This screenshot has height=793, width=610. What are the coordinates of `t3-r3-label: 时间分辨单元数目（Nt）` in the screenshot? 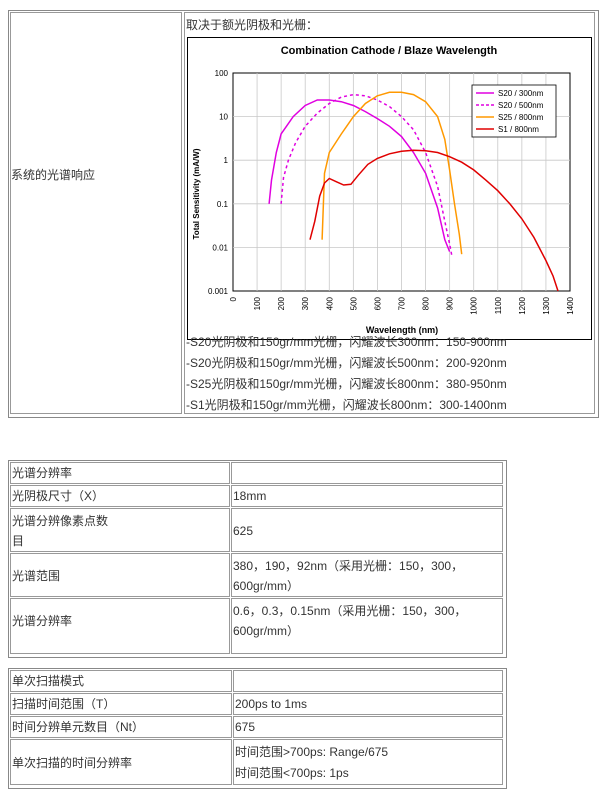 It's located at (78, 727).